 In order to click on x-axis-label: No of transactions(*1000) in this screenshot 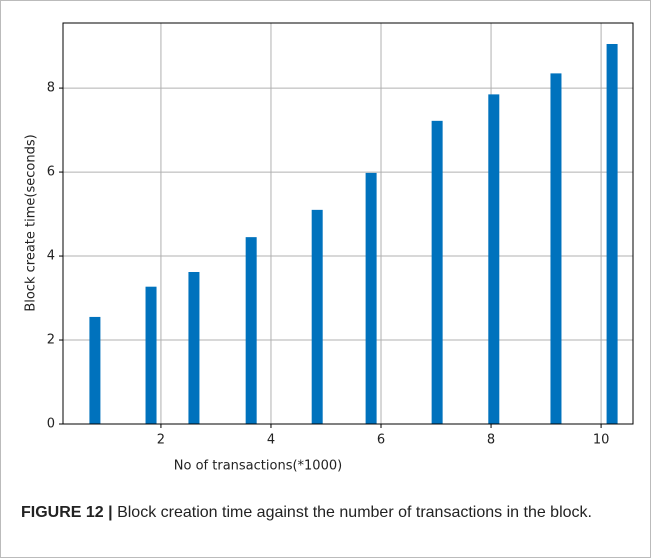, I will do `click(258, 466)`.